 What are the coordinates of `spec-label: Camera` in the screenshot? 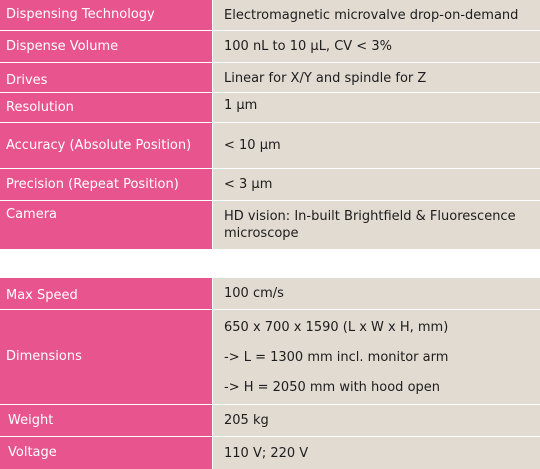 It's located at (106, 225).